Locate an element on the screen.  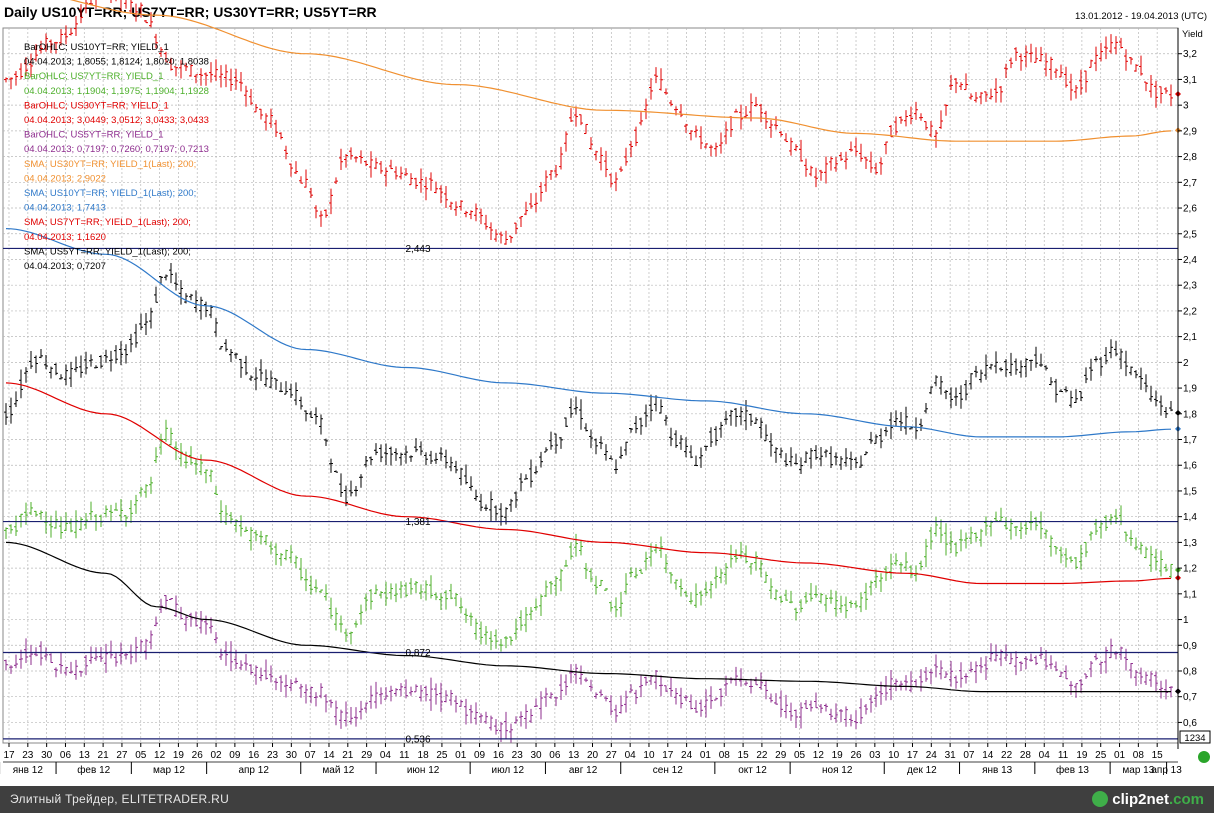
month-label: фев 12 is located at coordinates (93, 770).